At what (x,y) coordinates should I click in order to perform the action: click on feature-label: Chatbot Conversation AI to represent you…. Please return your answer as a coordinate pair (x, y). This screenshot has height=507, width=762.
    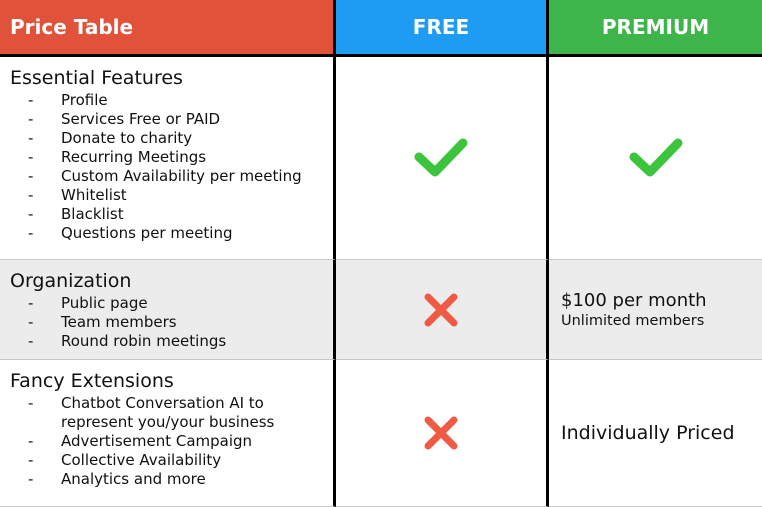
    Looking at the image, I should click on (168, 412).